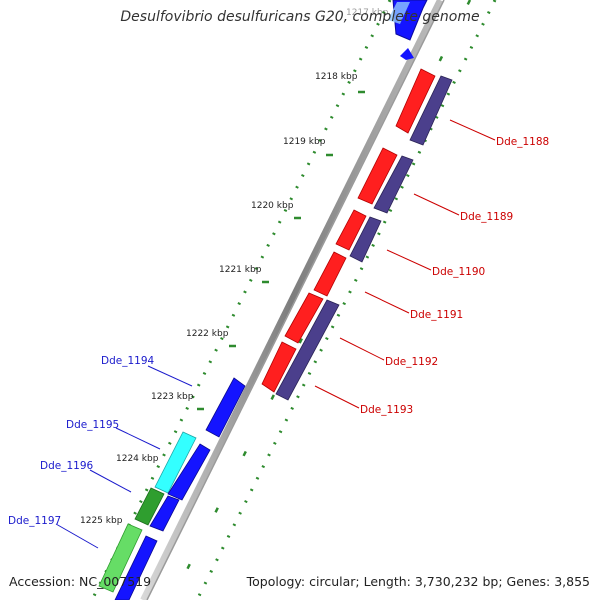  Describe the element at coordinates (436, 315) in the screenshot. I see `gene-label-dde-1191: Dde_1191` at that location.